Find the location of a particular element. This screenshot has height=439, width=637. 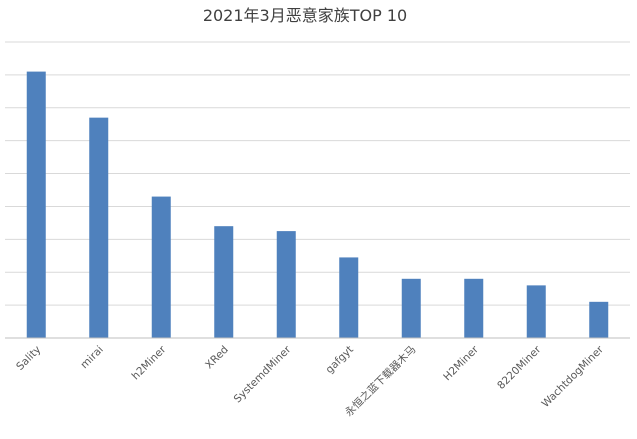

x-tick-label: WachtdogMiner is located at coordinates (573, 376).